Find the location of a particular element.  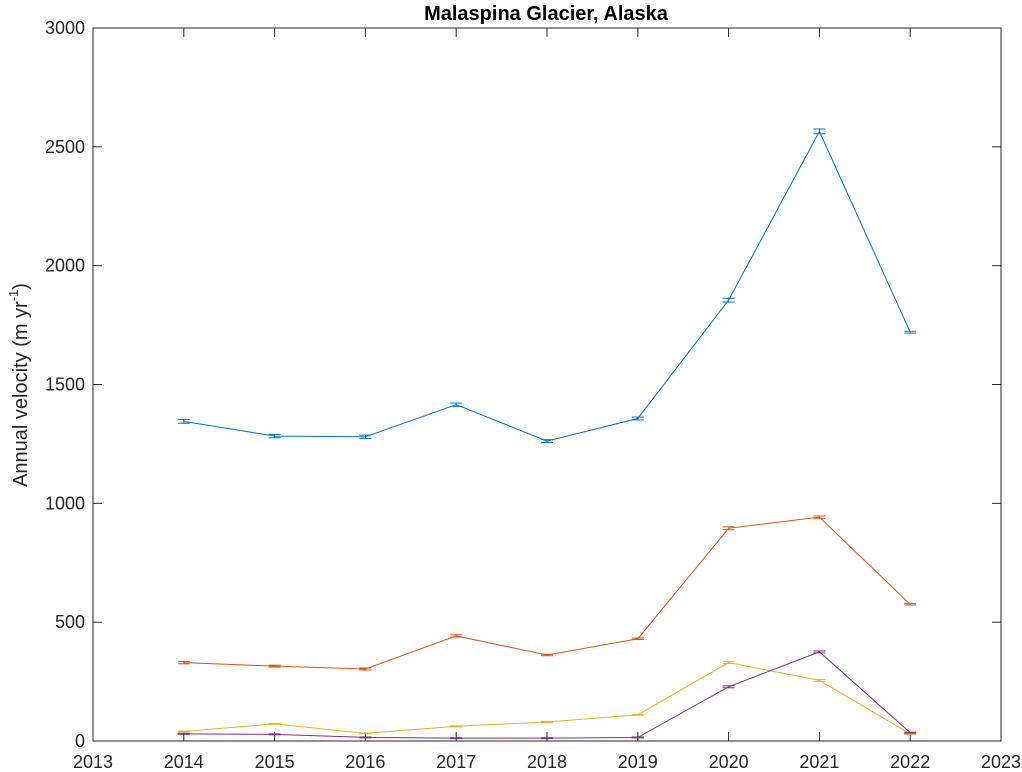

y-tick-label: 1000 is located at coordinates (65, 503).